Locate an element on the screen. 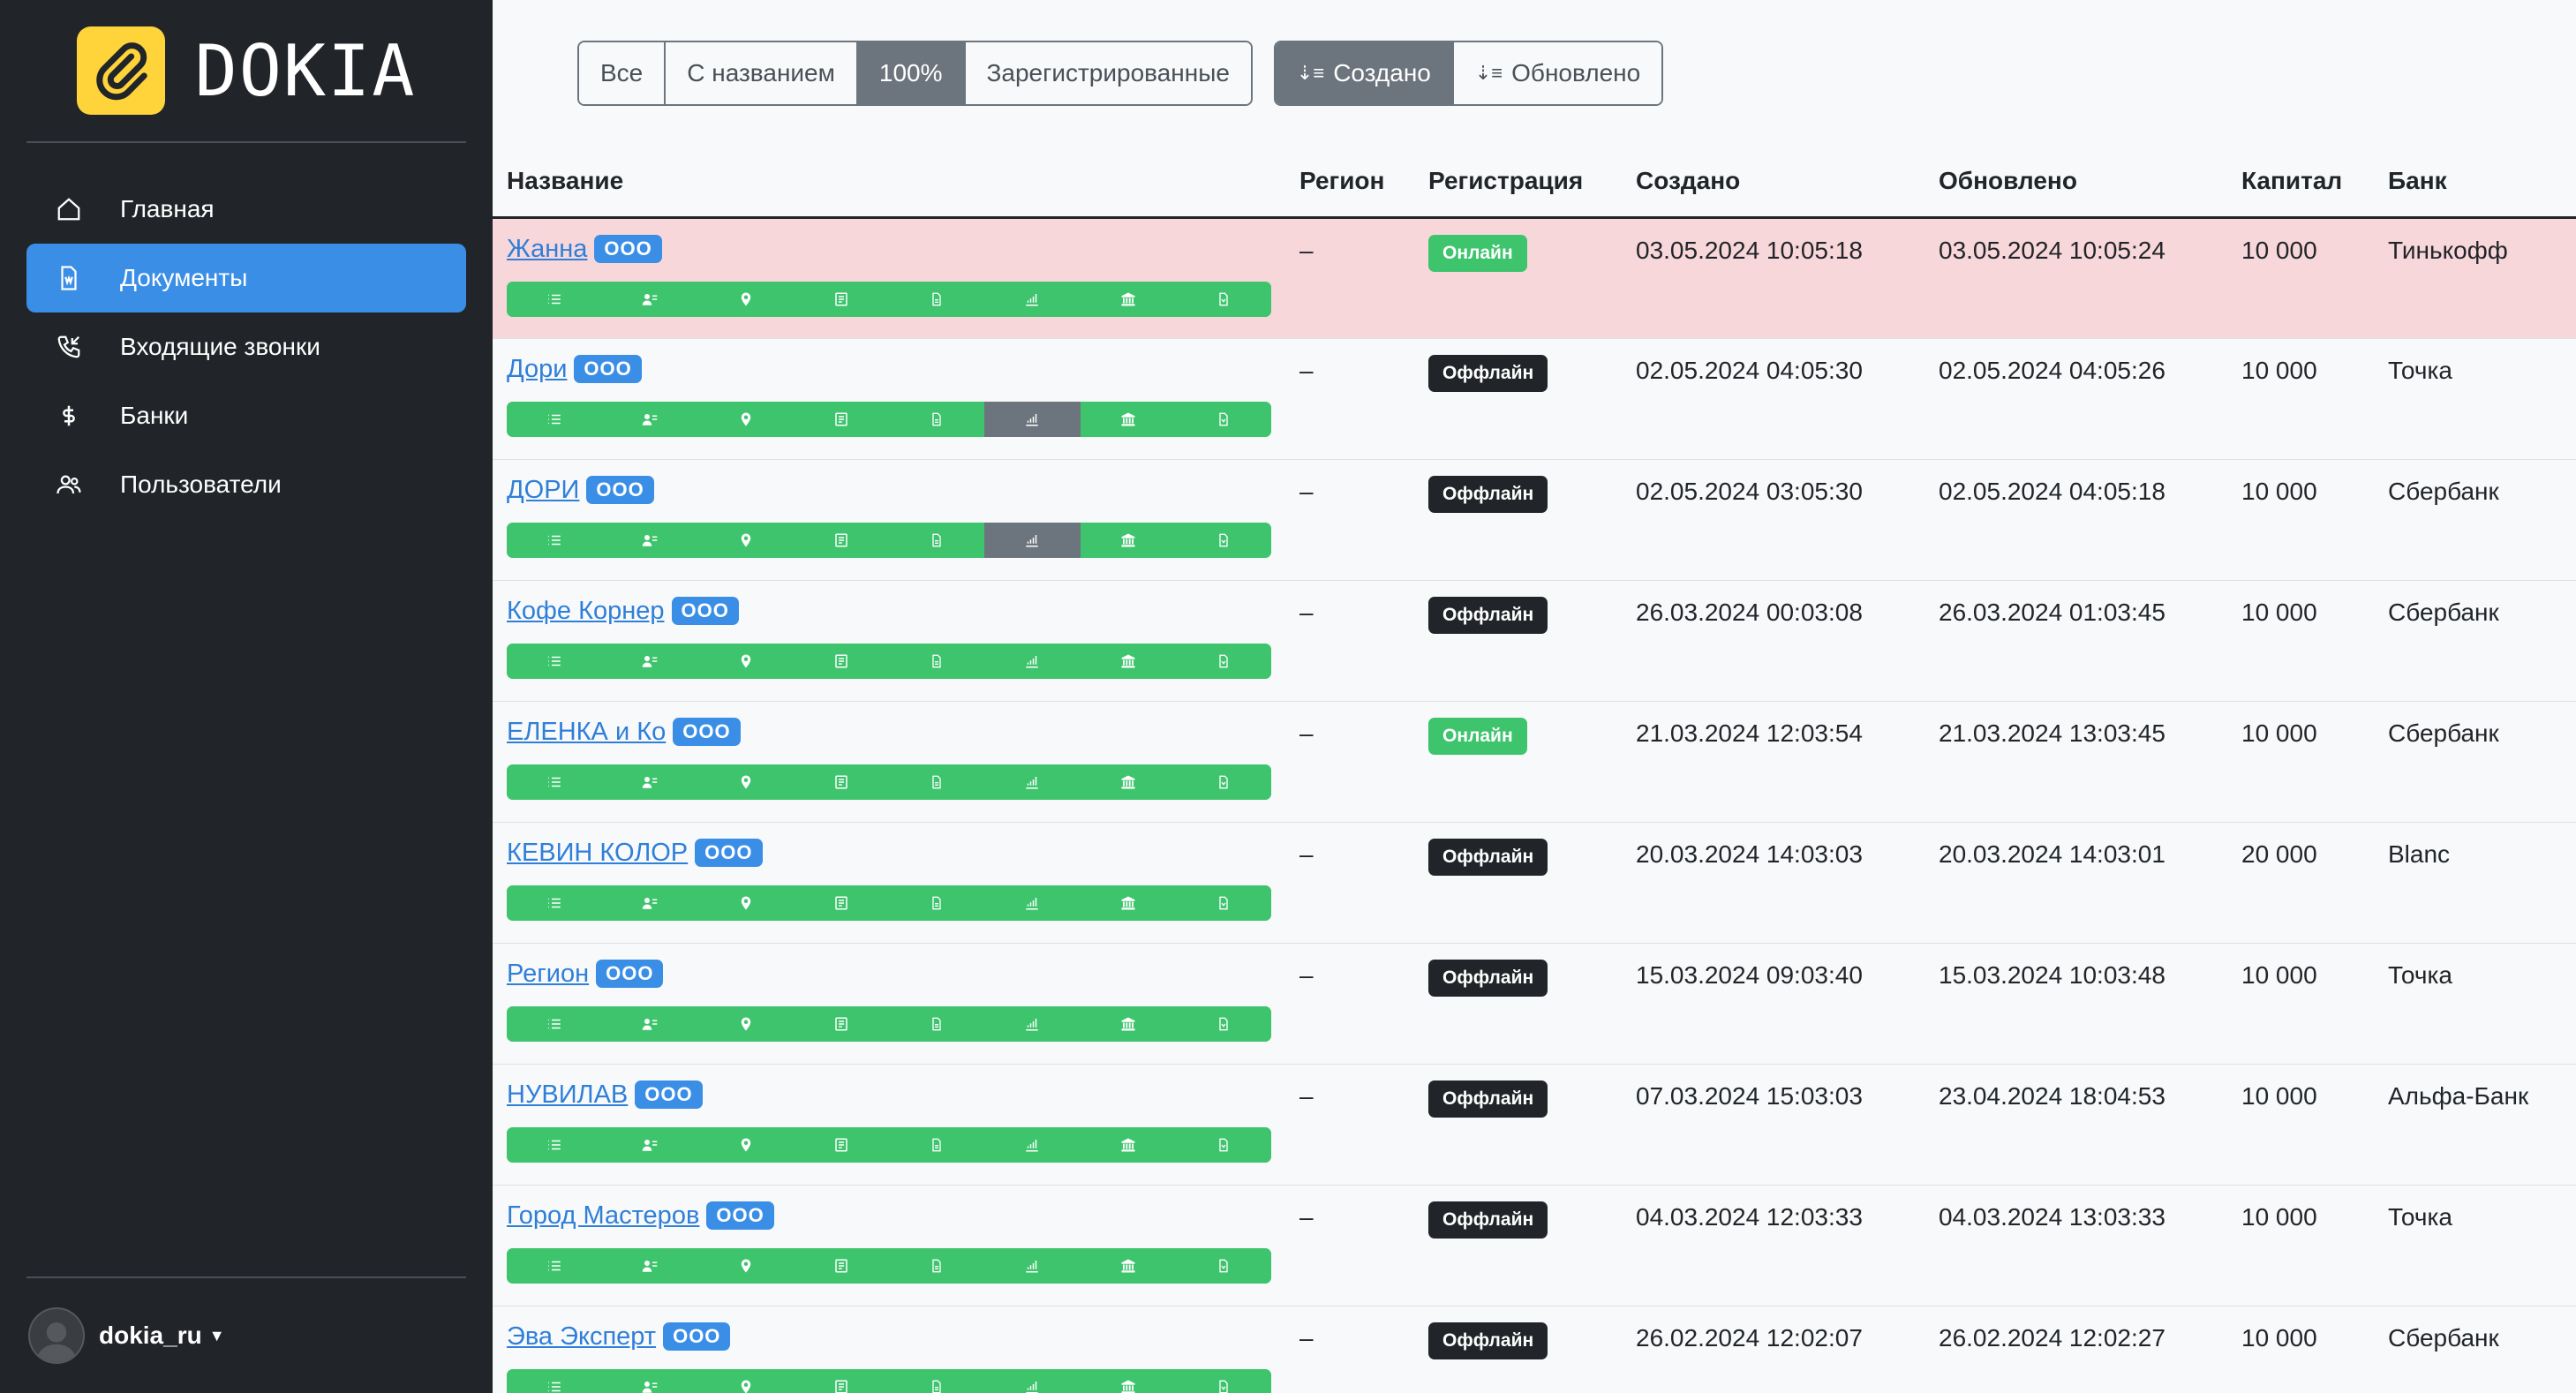  company-name-link: ДОРИ is located at coordinates (543, 489).